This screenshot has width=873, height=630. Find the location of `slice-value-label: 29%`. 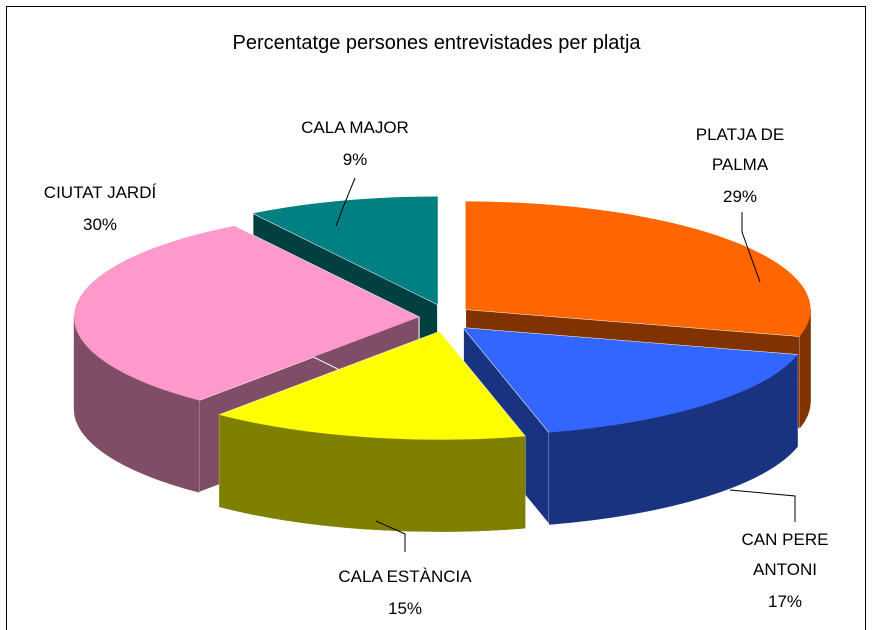

slice-value-label: 29% is located at coordinates (740, 196).